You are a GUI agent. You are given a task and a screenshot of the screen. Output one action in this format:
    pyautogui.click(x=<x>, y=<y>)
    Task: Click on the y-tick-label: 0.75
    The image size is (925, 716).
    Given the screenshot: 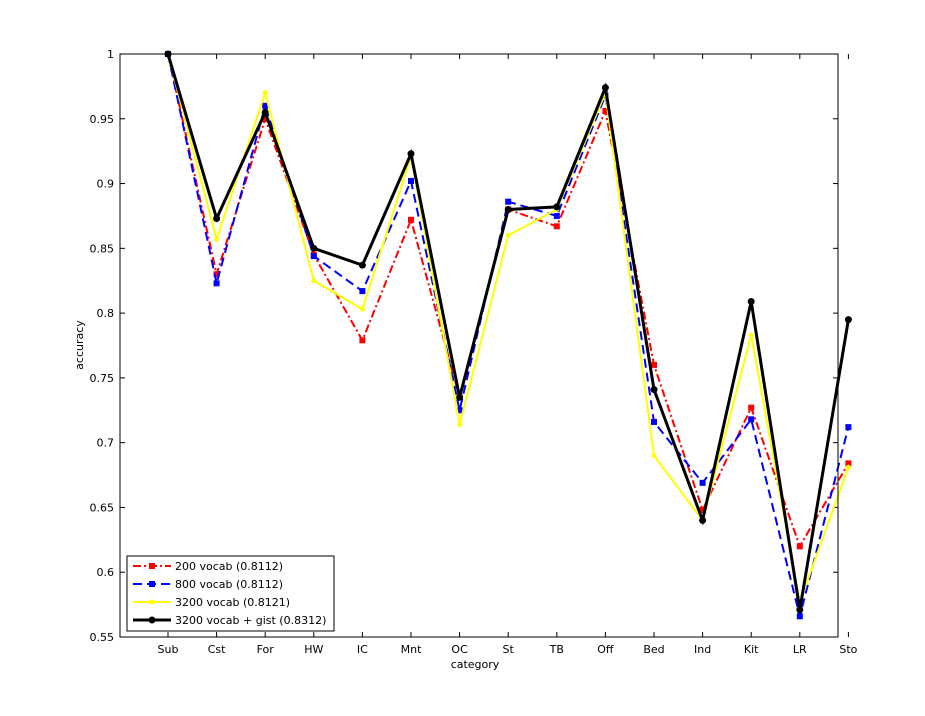 What is the action you would take?
    pyautogui.click(x=102, y=378)
    